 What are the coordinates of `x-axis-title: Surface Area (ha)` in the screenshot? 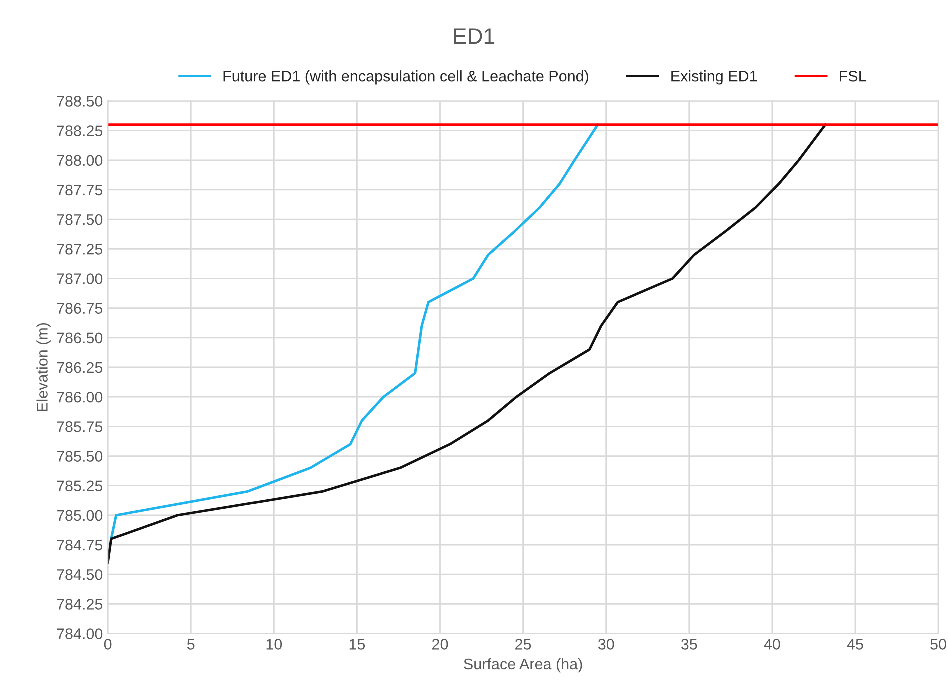 It's located at (523, 665).